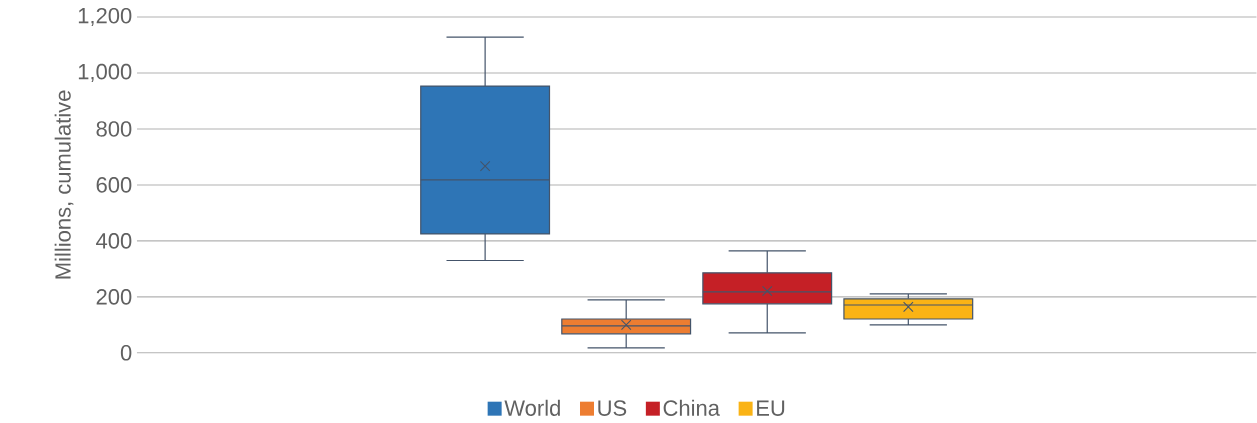 The height and width of the screenshot is (423, 1257). What do you see at coordinates (532, 407) in the screenshot?
I see `legend-label: World` at bounding box center [532, 407].